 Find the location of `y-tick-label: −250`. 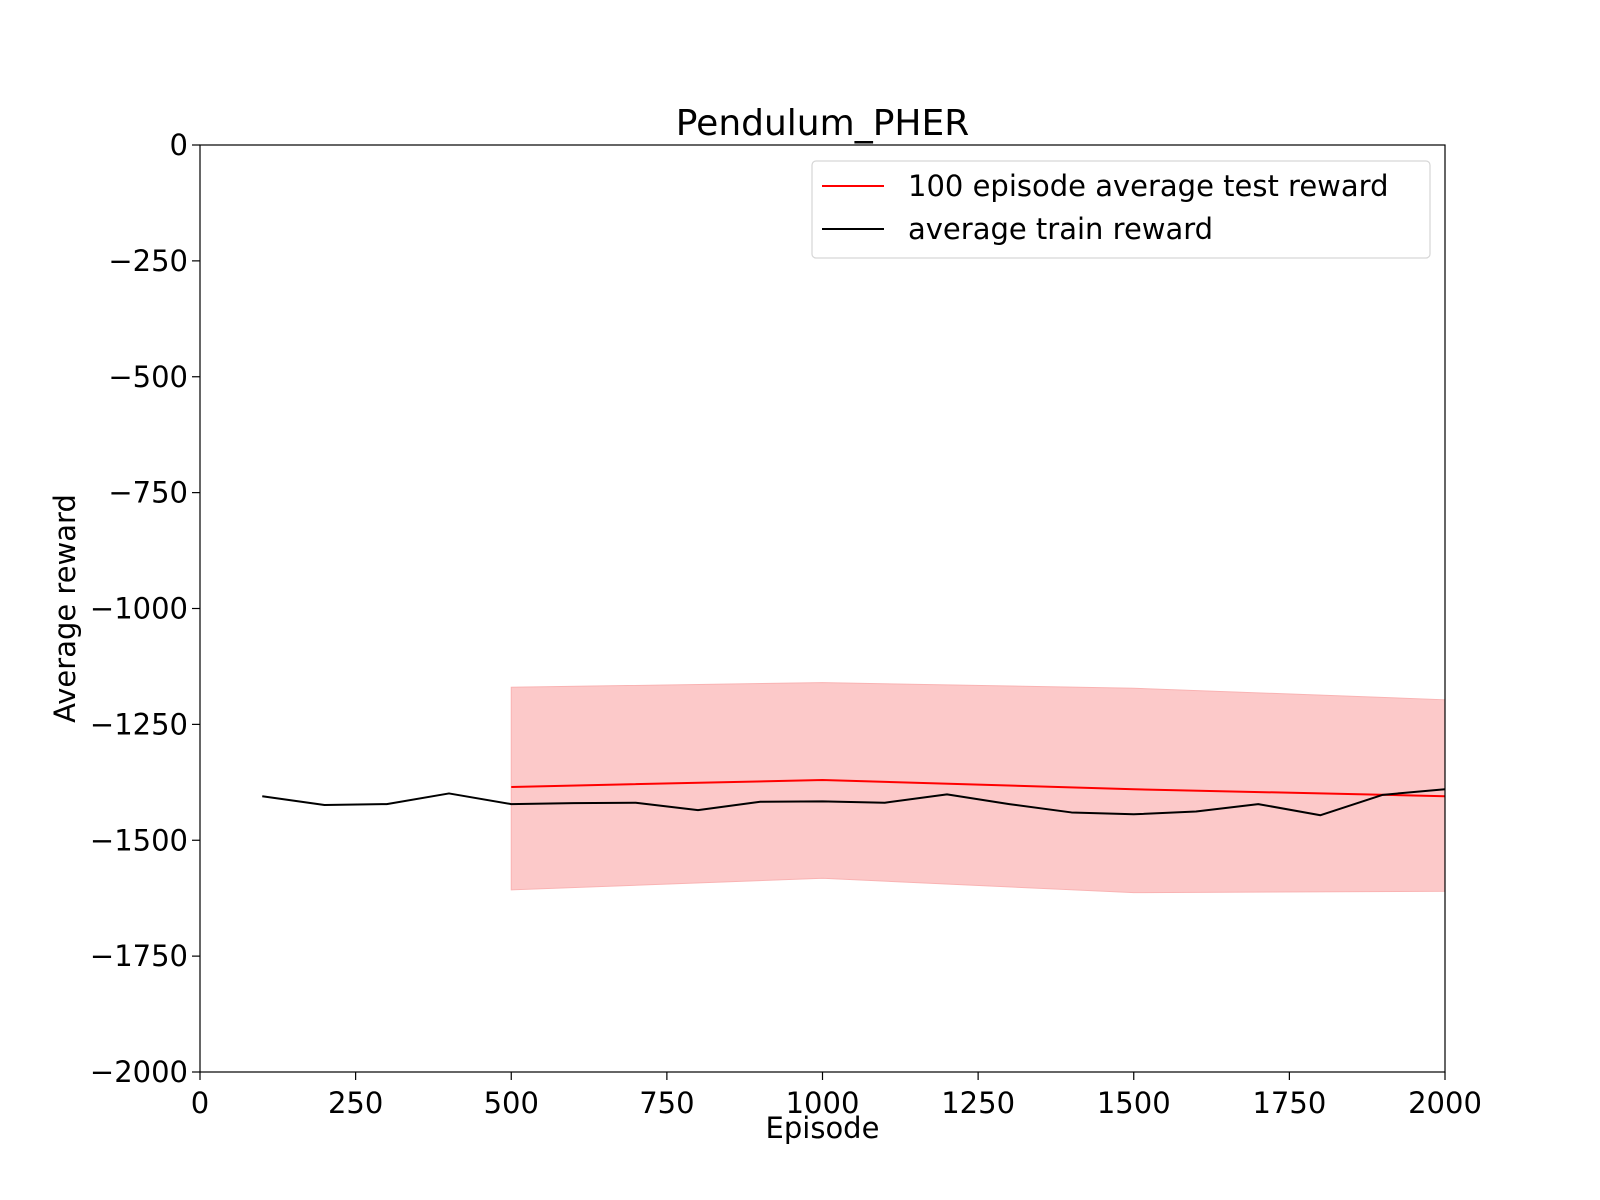

y-tick-label: −250 is located at coordinates (148, 261).